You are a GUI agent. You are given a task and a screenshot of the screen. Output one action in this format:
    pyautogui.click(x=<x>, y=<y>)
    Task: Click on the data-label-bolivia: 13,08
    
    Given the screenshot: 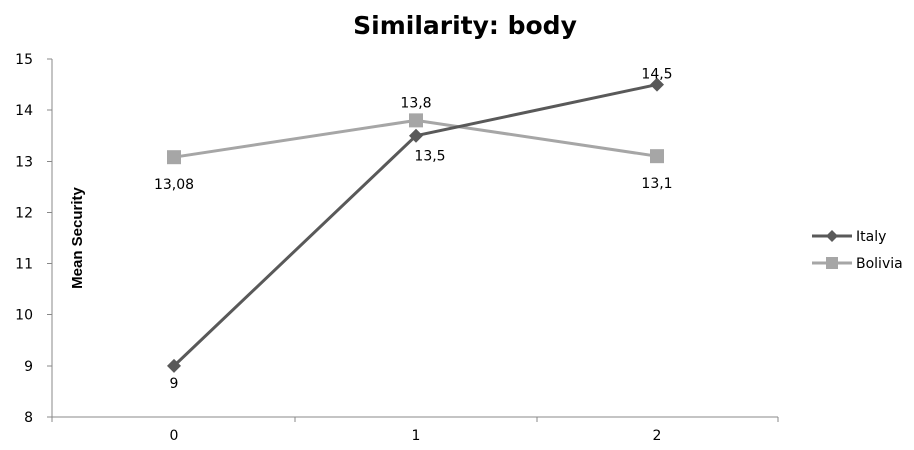 What is the action you would take?
    pyautogui.click(x=174, y=185)
    